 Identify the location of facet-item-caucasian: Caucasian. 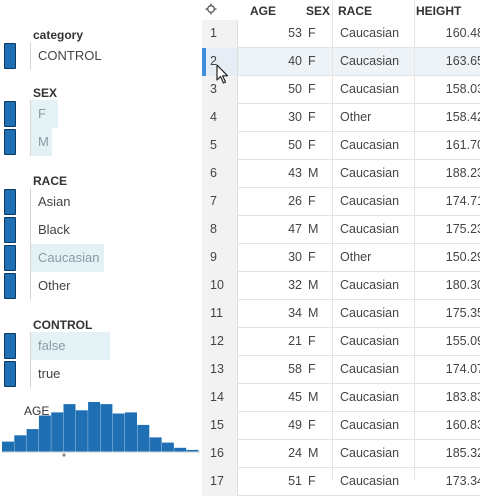
(100, 258).